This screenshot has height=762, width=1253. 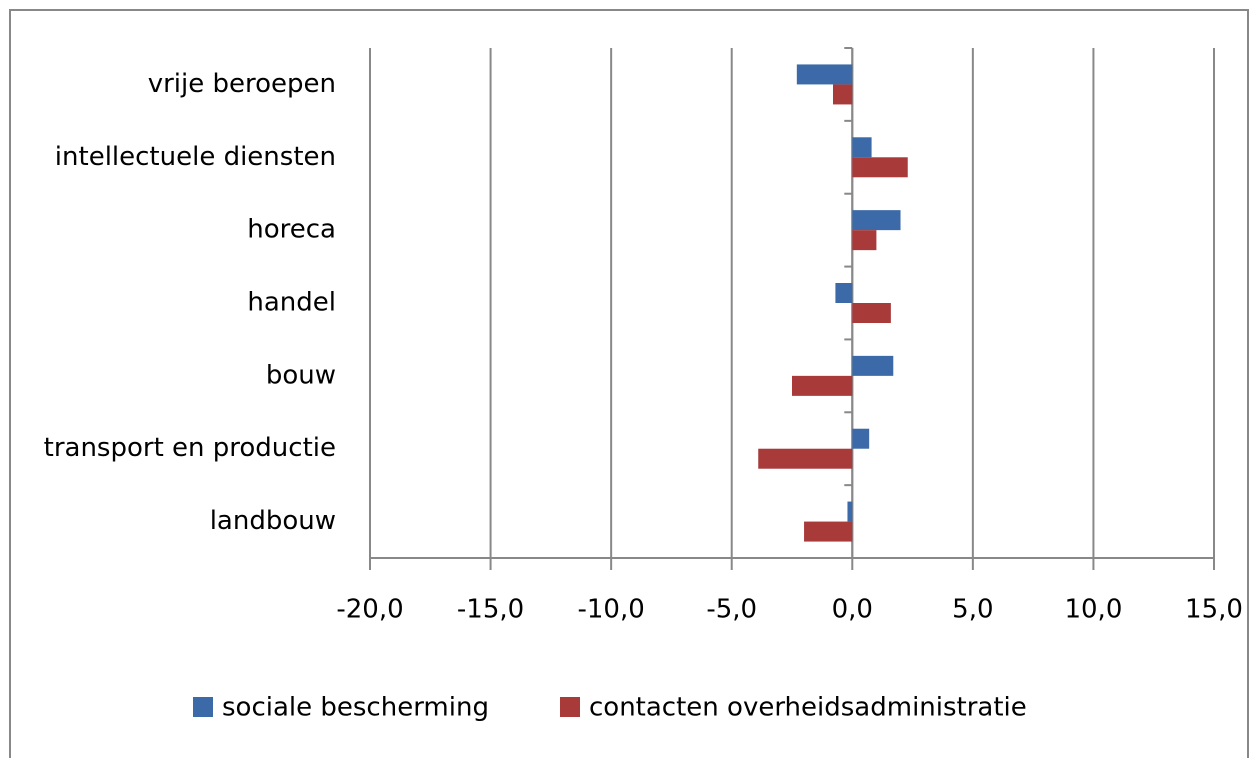 I want to click on x-tick-label: 5,0, so click(x=972, y=610).